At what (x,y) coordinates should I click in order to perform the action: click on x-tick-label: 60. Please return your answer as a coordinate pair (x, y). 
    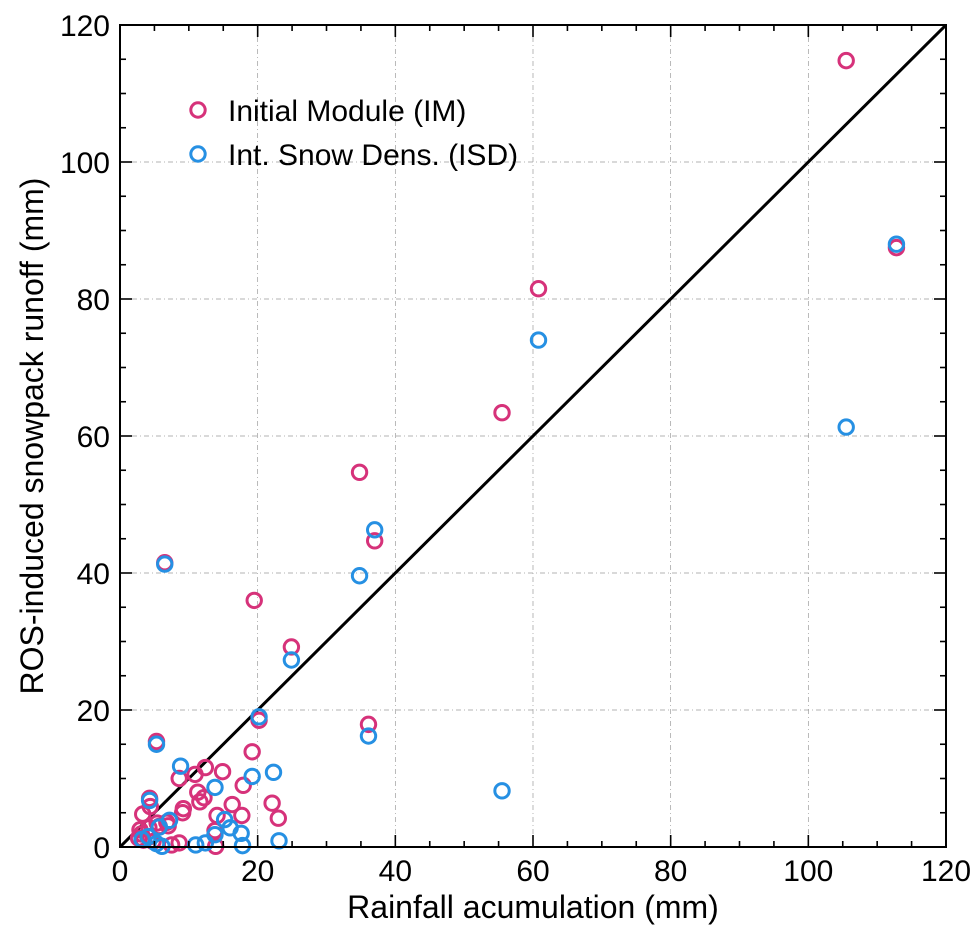
    Looking at the image, I should click on (532, 871).